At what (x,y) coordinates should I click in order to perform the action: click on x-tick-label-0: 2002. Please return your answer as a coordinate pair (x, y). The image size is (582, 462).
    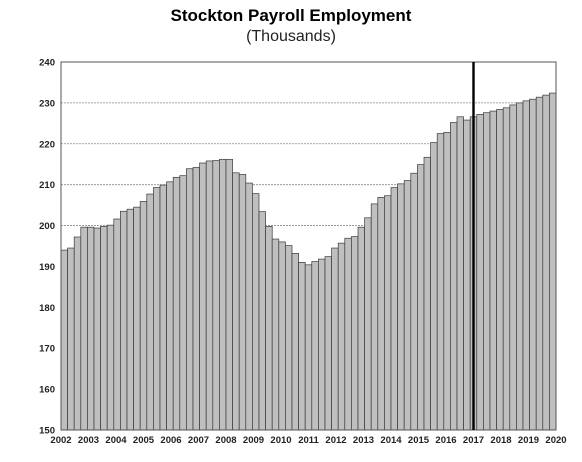
    Looking at the image, I should click on (60, 440).